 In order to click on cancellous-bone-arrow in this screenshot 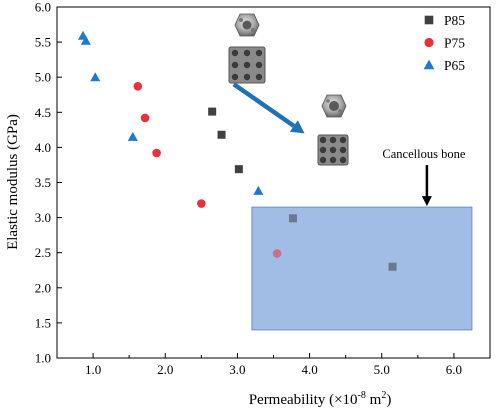, I will do `click(426, 186)`.